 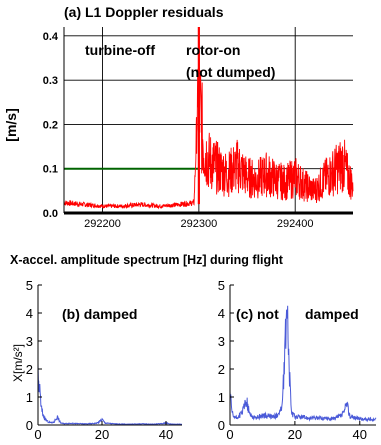 What do you see at coordinates (110, 355) in the screenshot?
I see `chart-b-plot-area` at bounding box center [110, 355].